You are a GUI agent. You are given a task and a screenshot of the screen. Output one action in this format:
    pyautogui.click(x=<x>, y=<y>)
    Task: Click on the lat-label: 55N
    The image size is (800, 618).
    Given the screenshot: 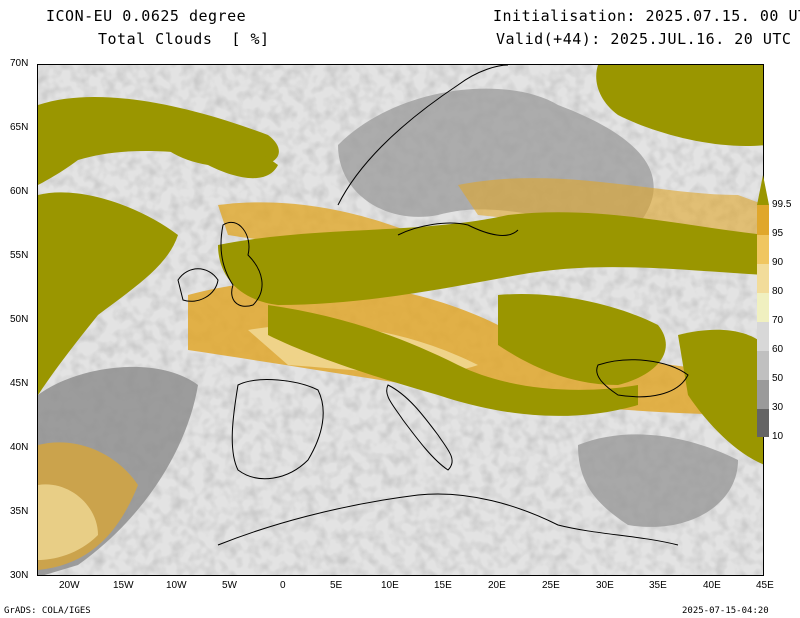 What is the action you would take?
    pyautogui.click(x=19, y=255)
    